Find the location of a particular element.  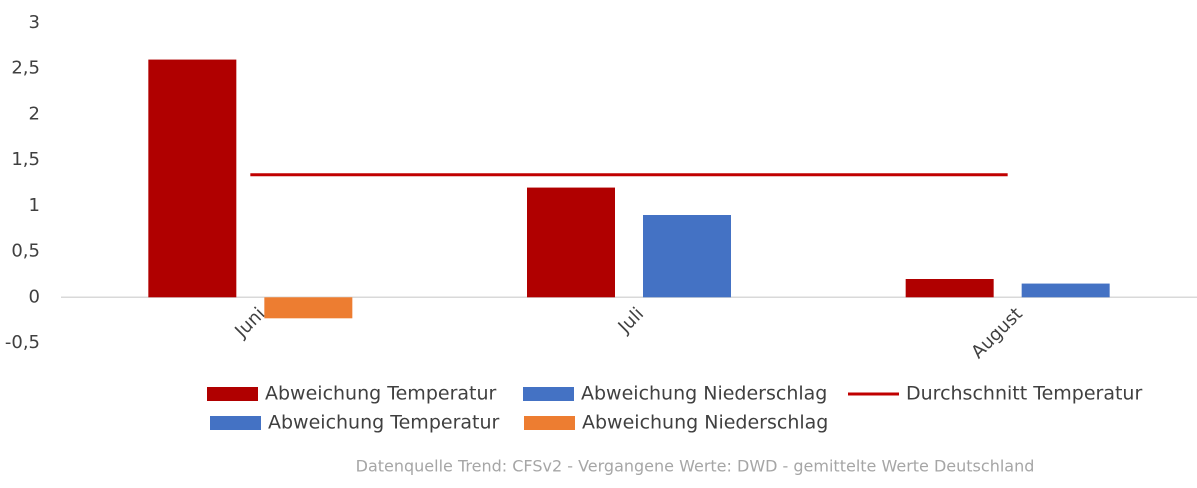

y-tick-label: 2 is located at coordinates (34, 113).